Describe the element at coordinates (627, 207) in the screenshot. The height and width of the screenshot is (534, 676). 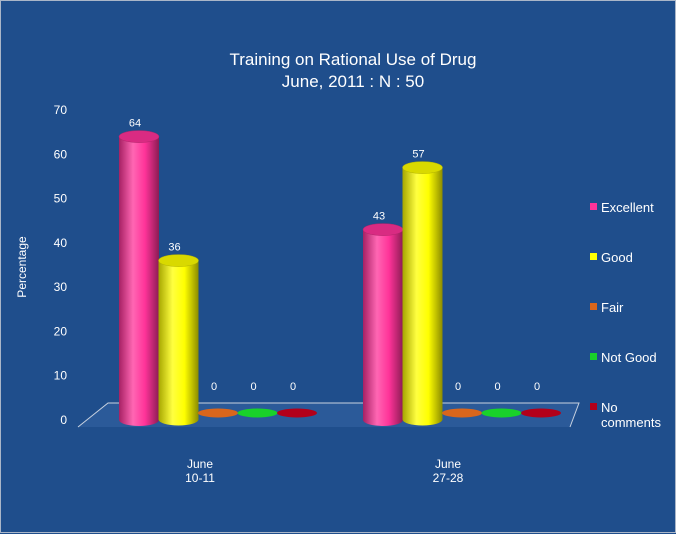
I see `legend-label: Excellent` at that location.